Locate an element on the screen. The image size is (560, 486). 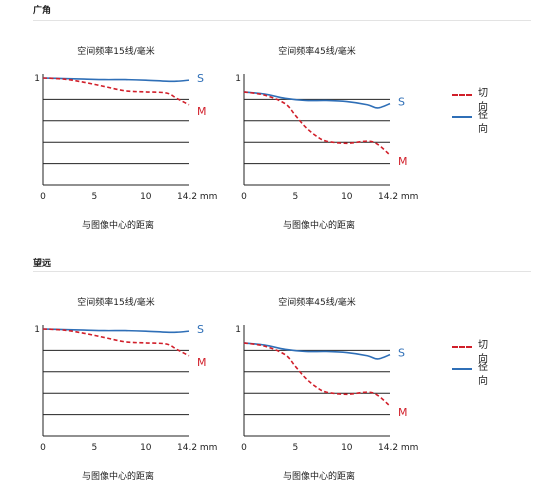
section-title-wide: 广角 is located at coordinates (42, 11).